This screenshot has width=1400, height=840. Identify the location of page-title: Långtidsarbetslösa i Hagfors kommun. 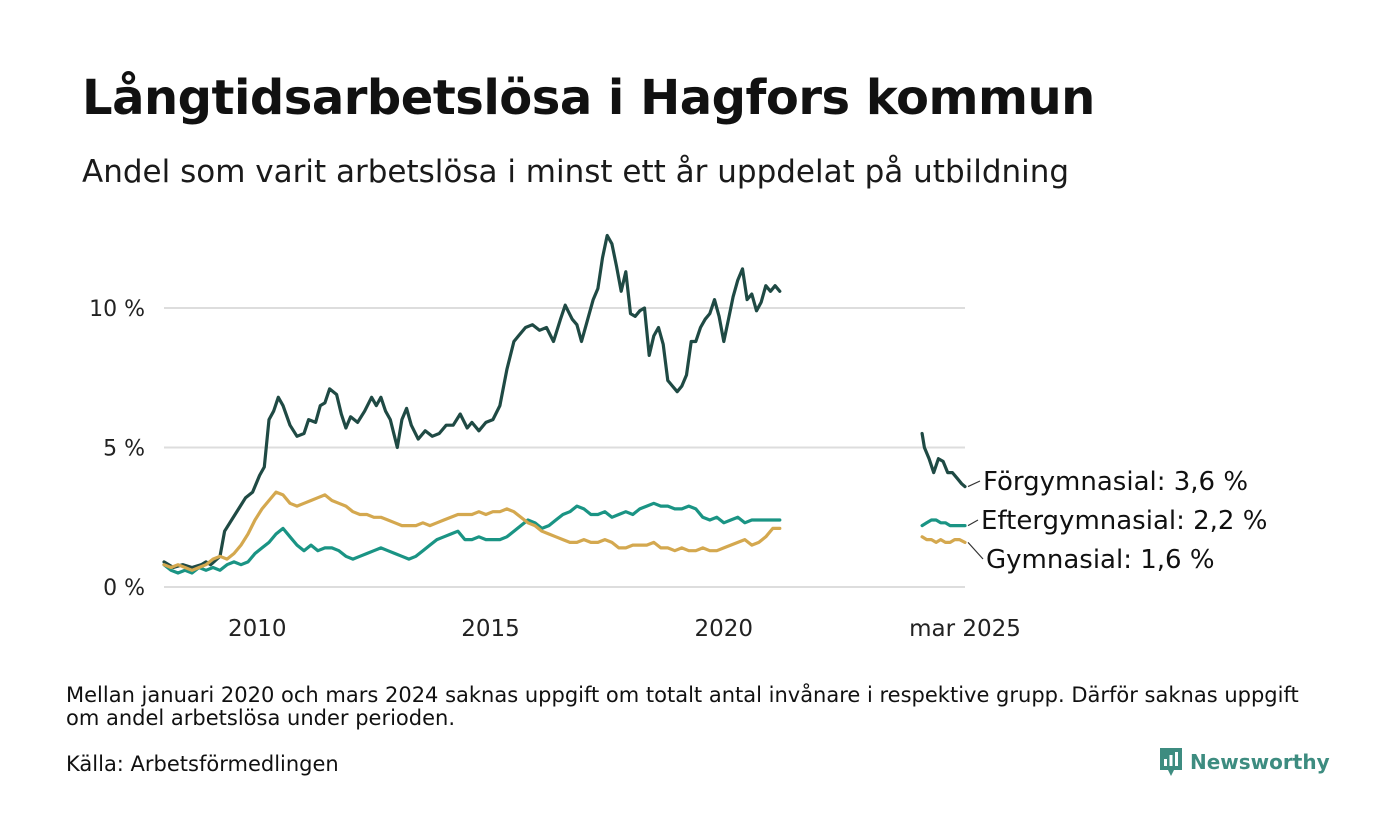
(588, 98).